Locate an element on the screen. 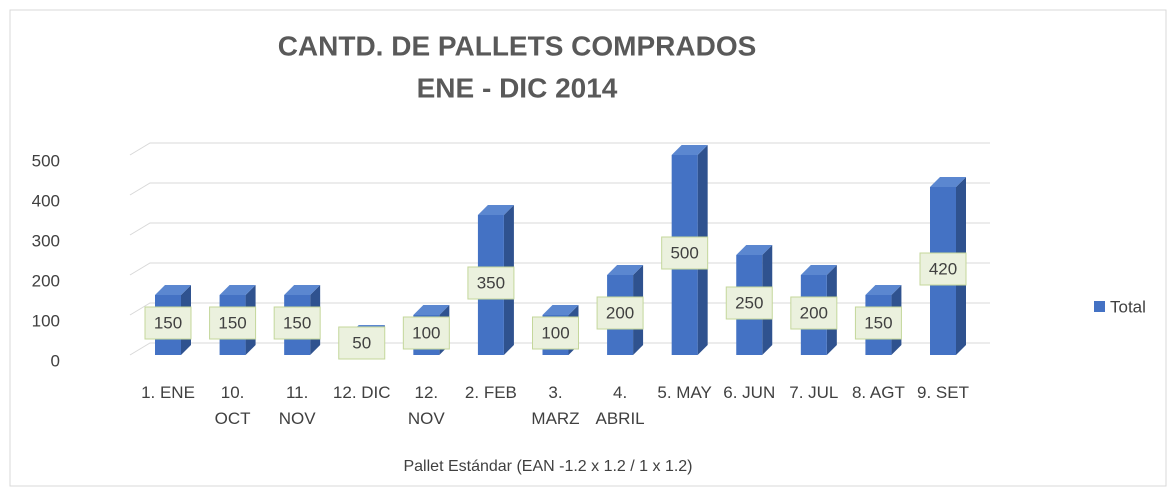  x-tick-label: 8. AGT is located at coordinates (878, 392).